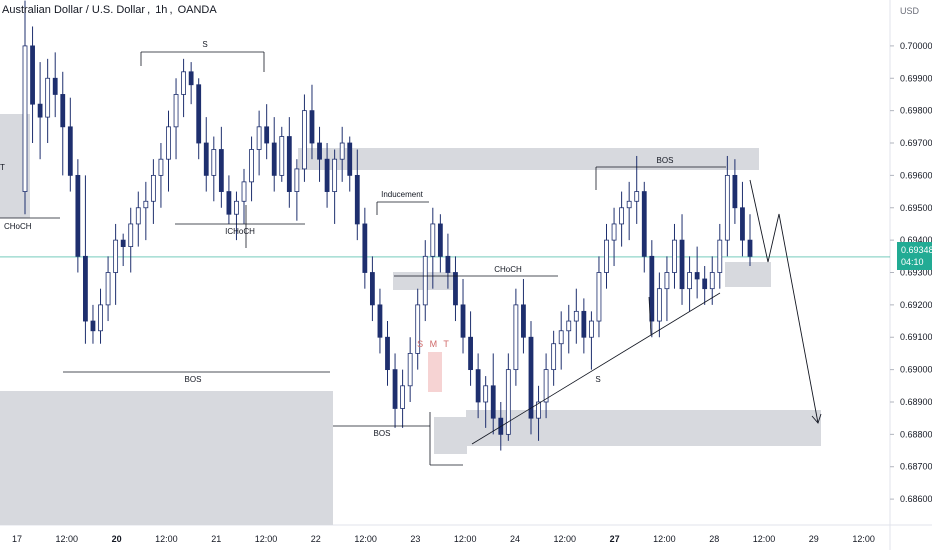 This screenshot has height=550, width=932. Describe the element at coordinates (615, 539) in the screenshot. I see `time-tick-label: 27` at that location.